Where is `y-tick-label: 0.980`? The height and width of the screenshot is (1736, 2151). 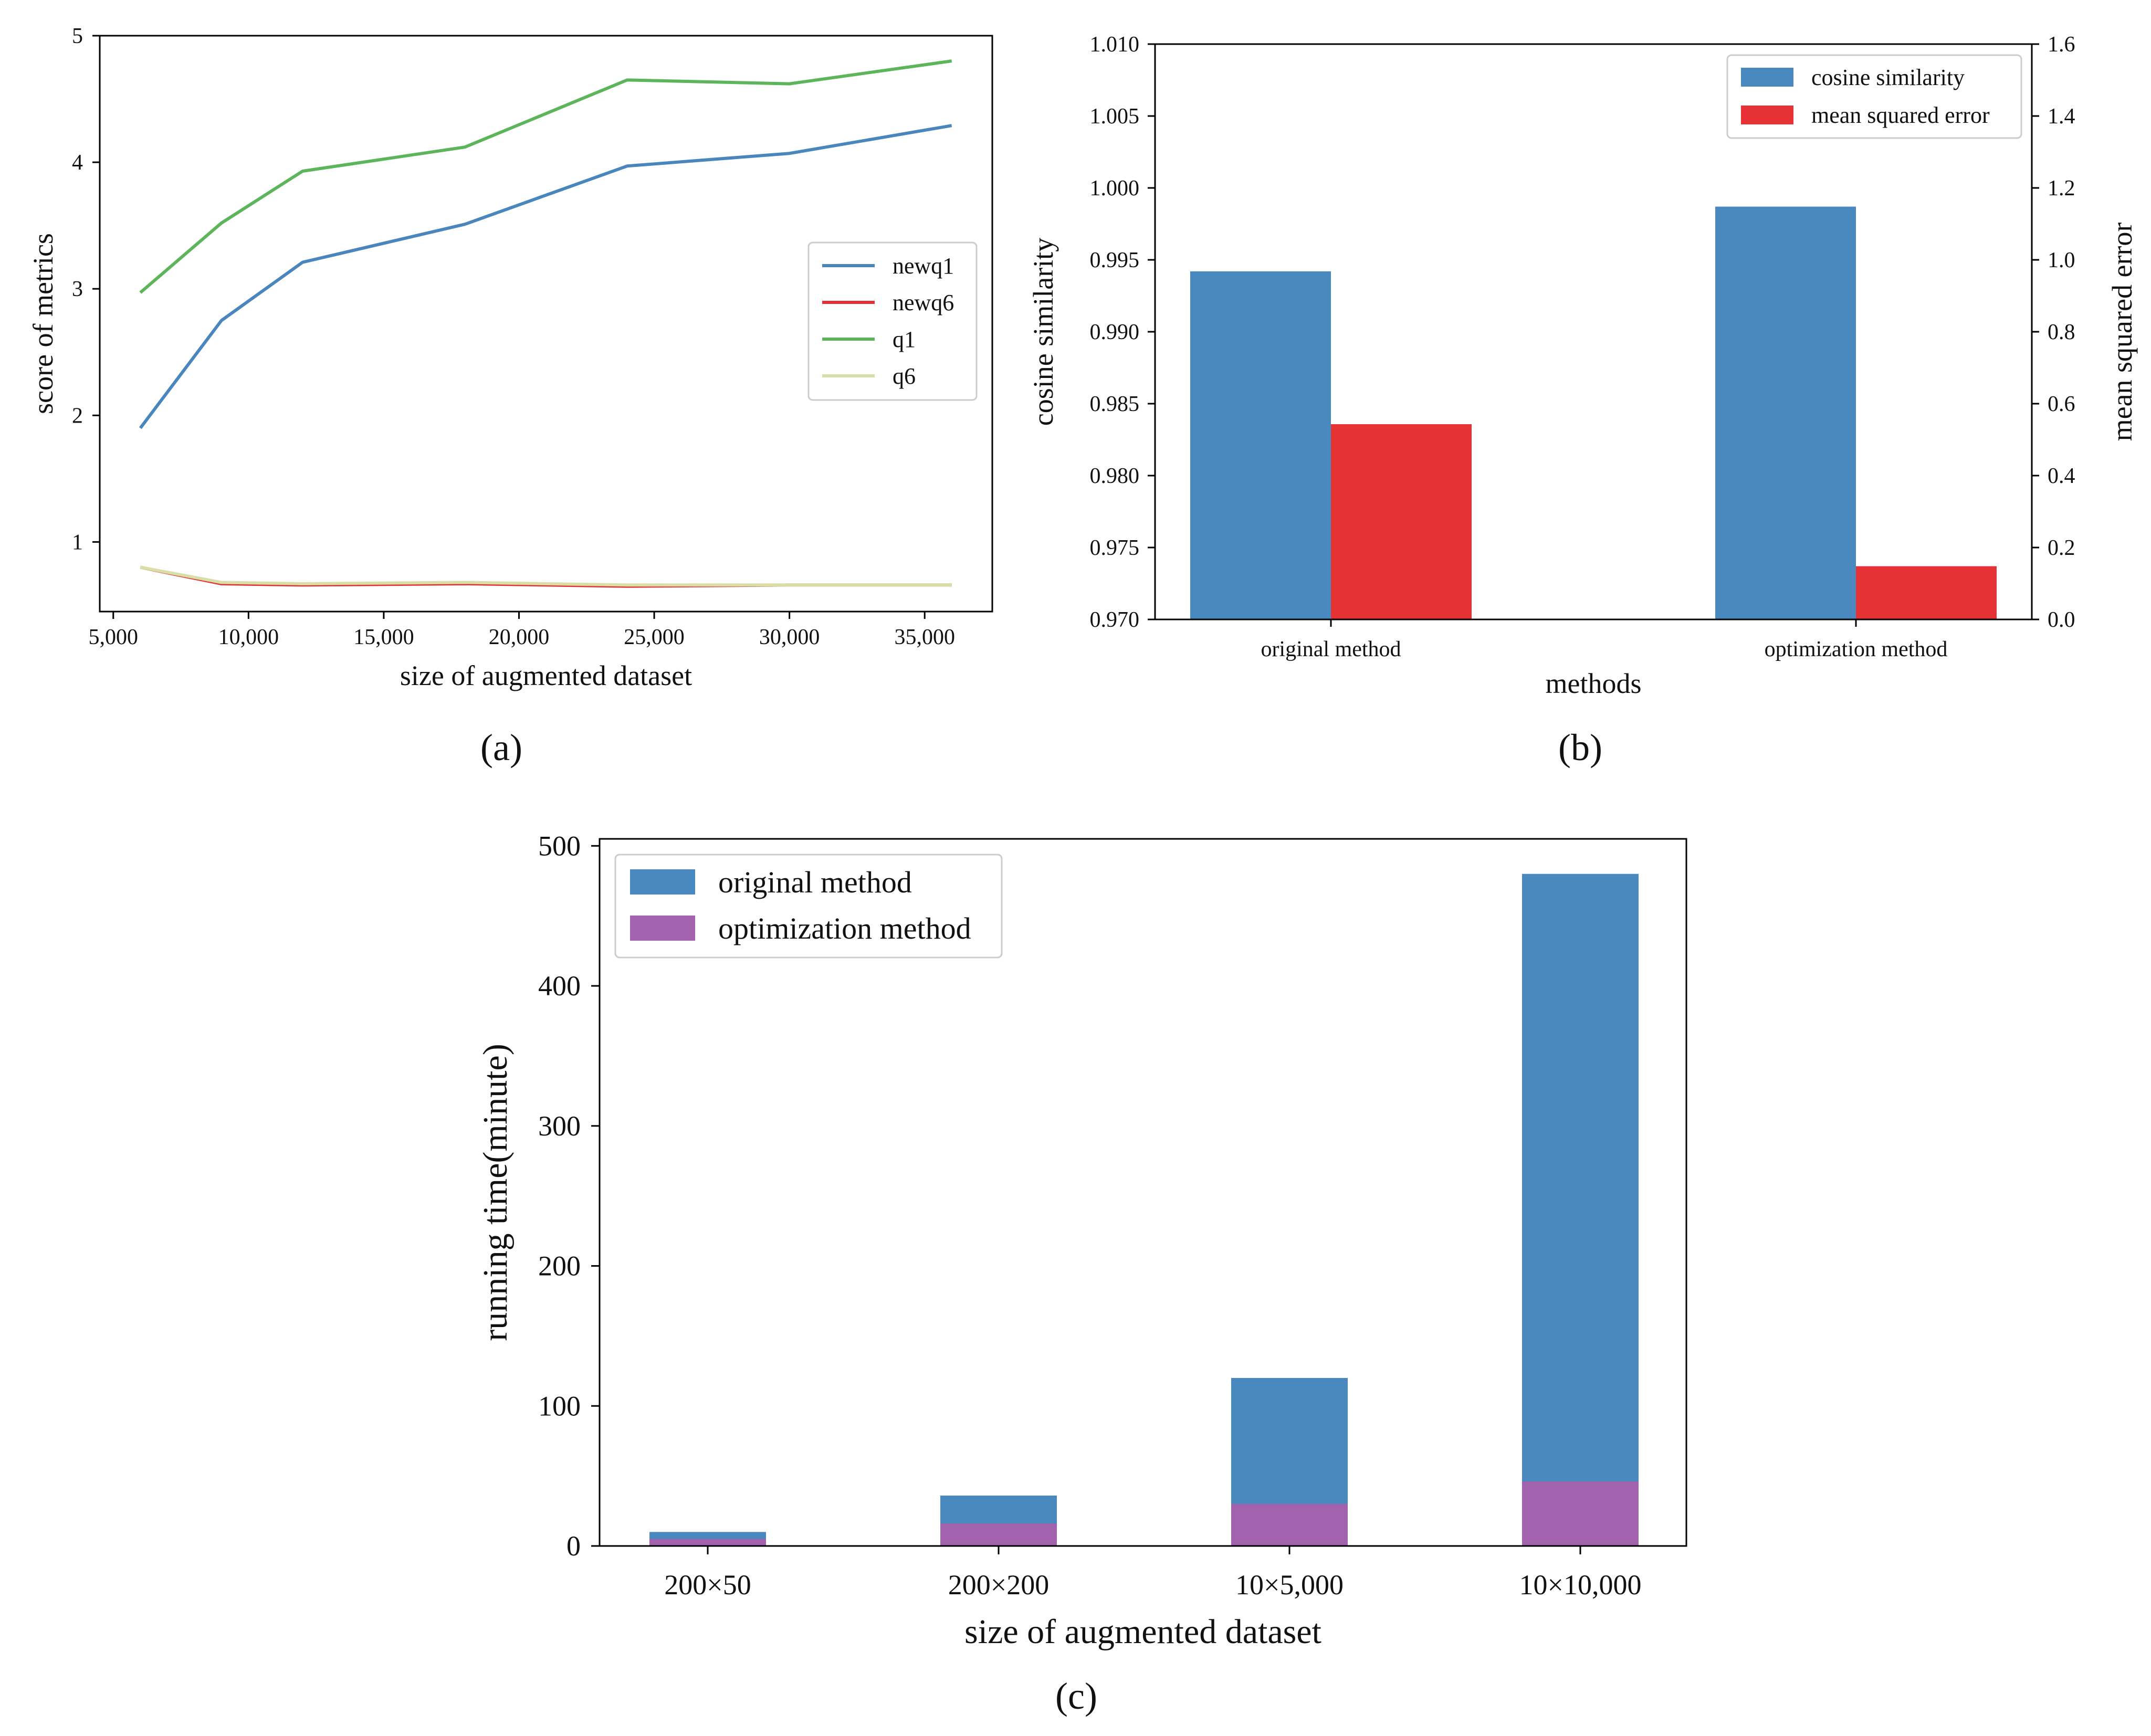 y-tick-label: 0.980 is located at coordinates (1115, 476).